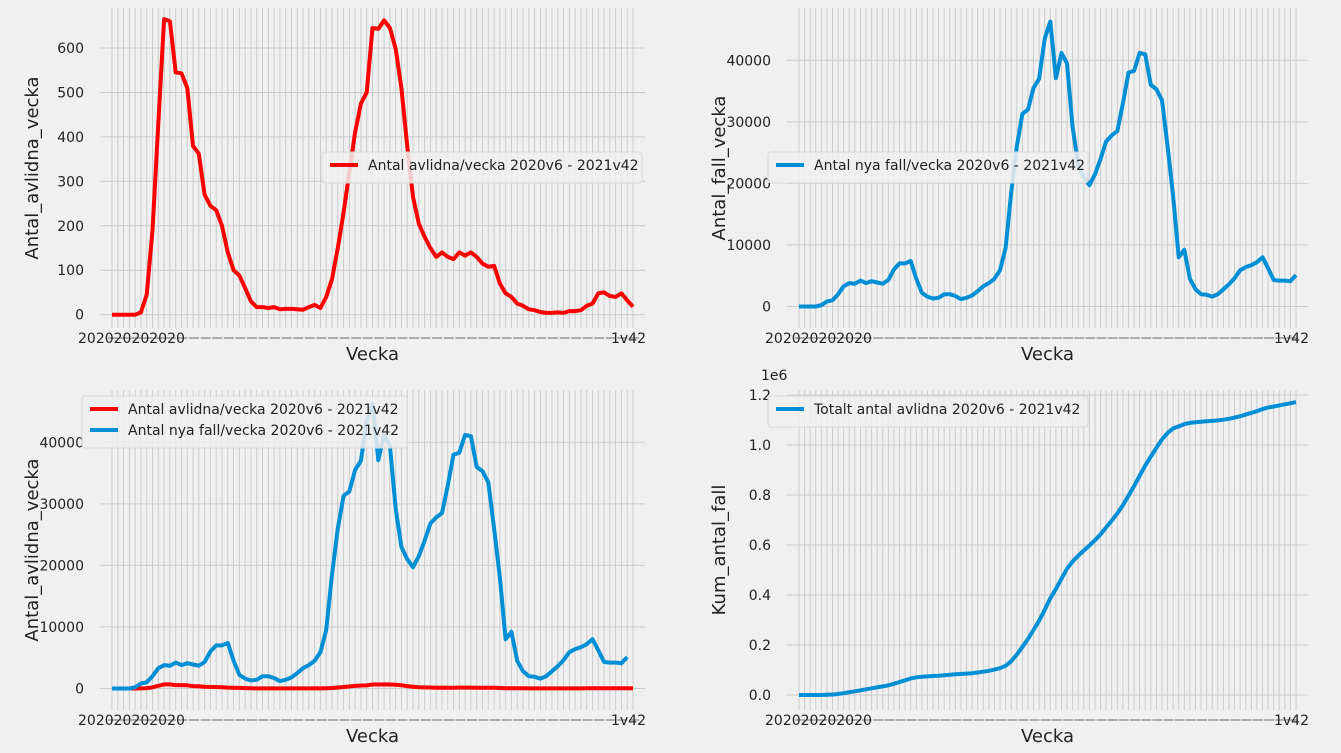 This screenshot has height=753, width=1341. What do you see at coordinates (70, 271) in the screenshot?
I see `y-tick-label: 100` at bounding box center [70, 271].